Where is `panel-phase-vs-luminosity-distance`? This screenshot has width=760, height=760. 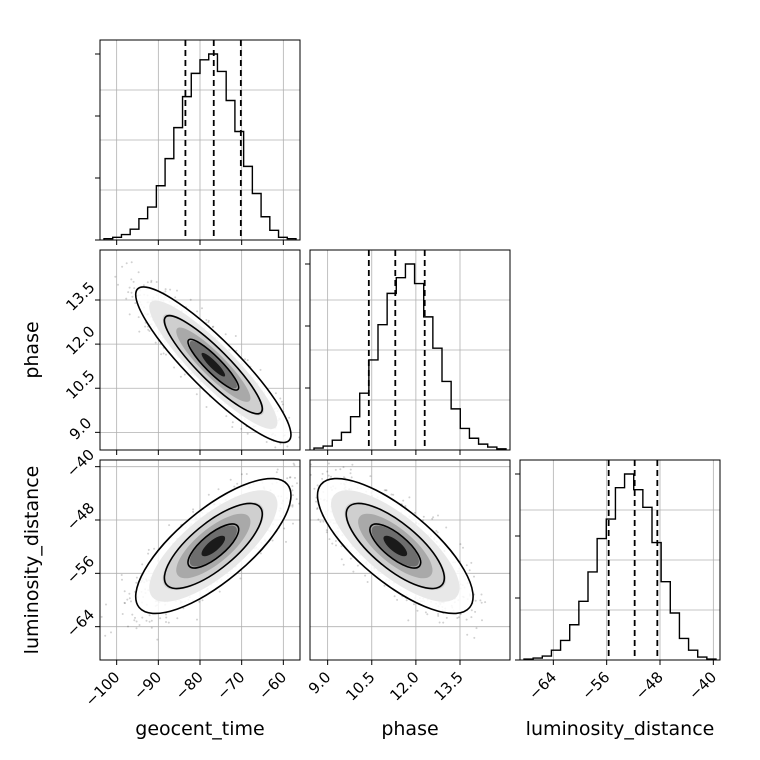 panel-phase-vs-luminosity-distance is located at coordinates (413, 562).